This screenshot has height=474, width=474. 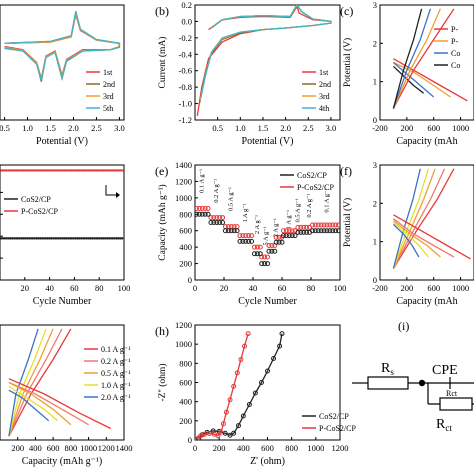 I want to click on legend-label: 1.0 A g⁻¹, so click(x=116, y=385).